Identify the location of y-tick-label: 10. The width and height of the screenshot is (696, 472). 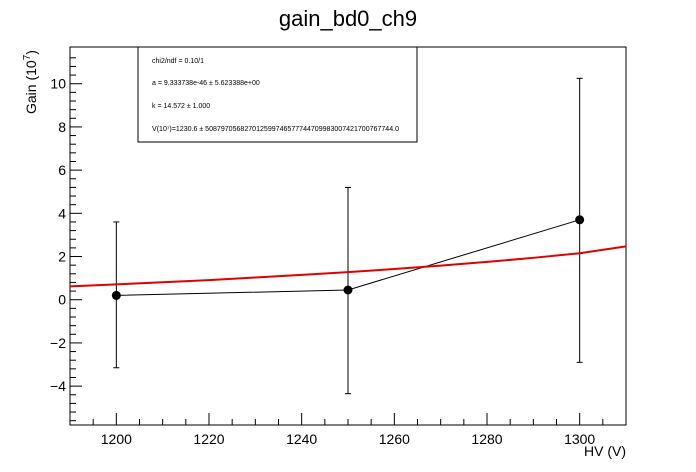
(58, 84).